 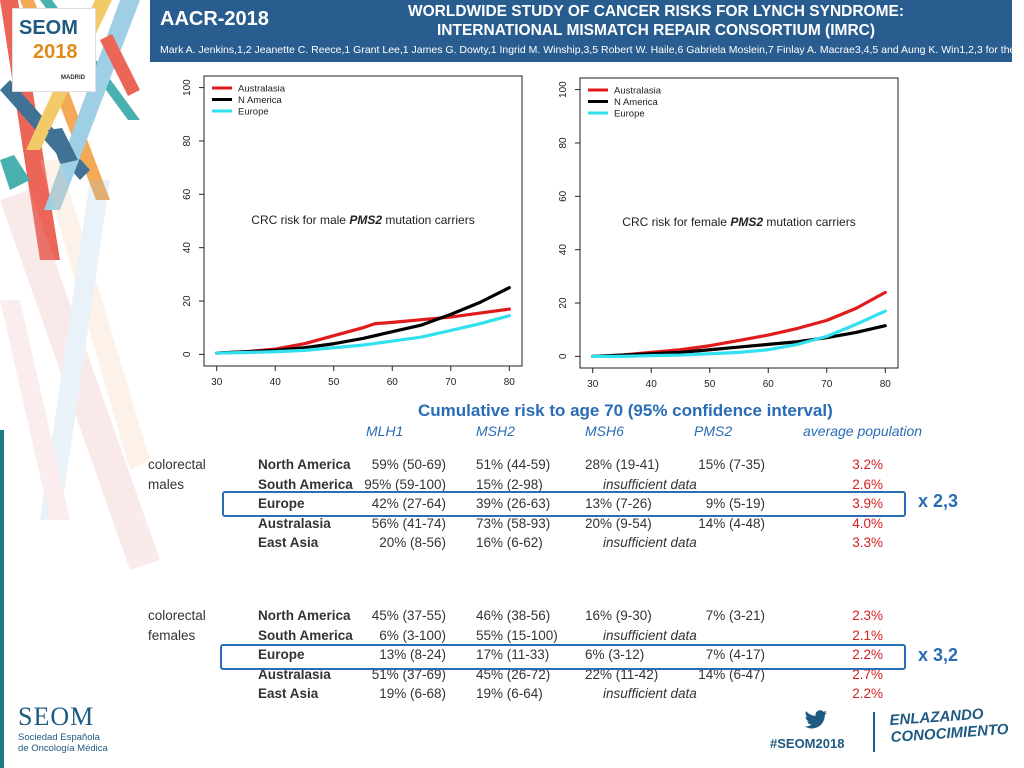 I want to click on females-row-msh6: 6% (3-12), so click(x=615, y=654).